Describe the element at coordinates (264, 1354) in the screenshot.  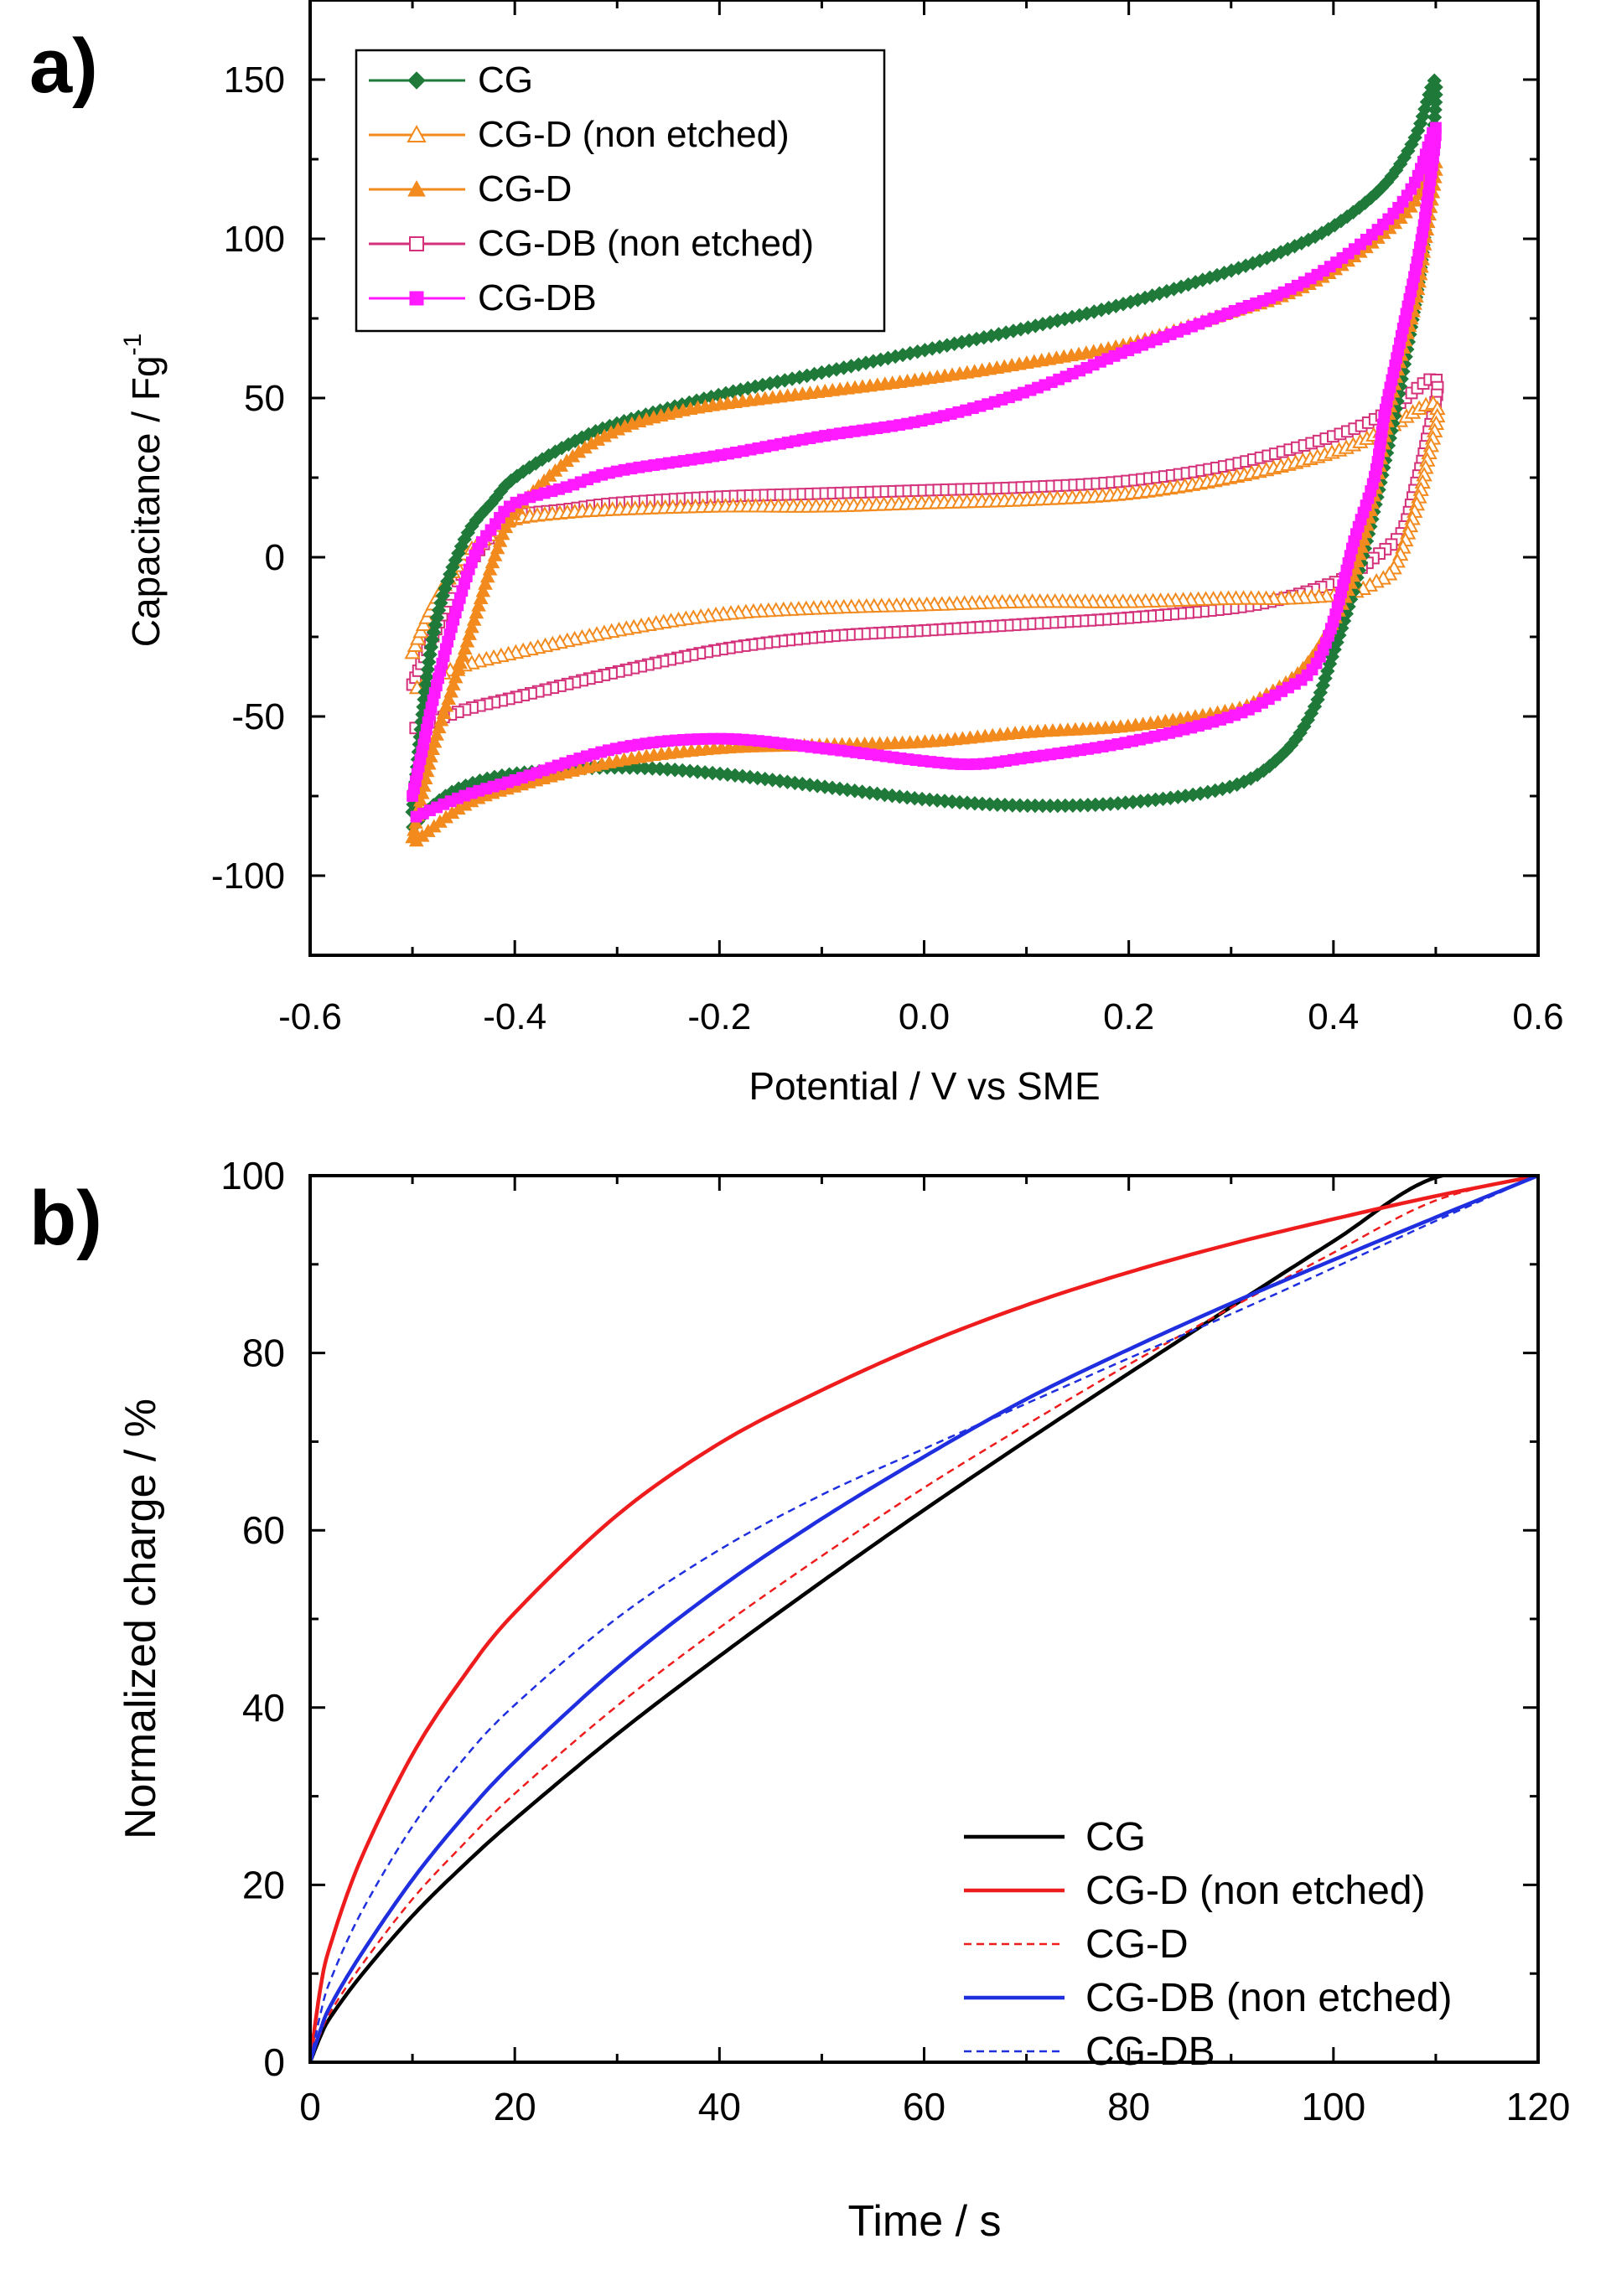
I see `y-tick-label: 80` at that location.